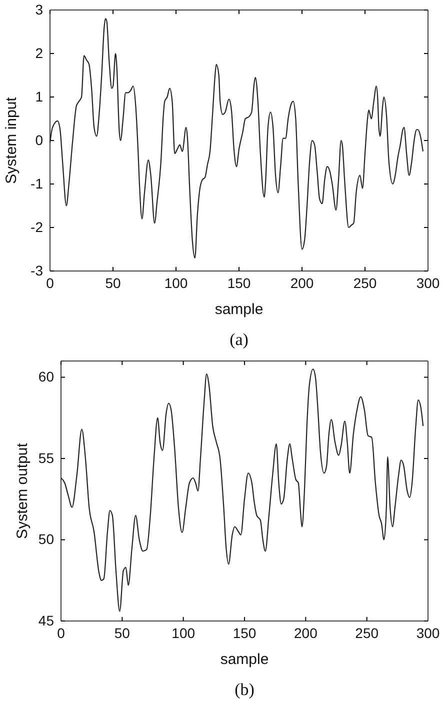  I want to click on y-axis-title: System input, so click(11, 140).